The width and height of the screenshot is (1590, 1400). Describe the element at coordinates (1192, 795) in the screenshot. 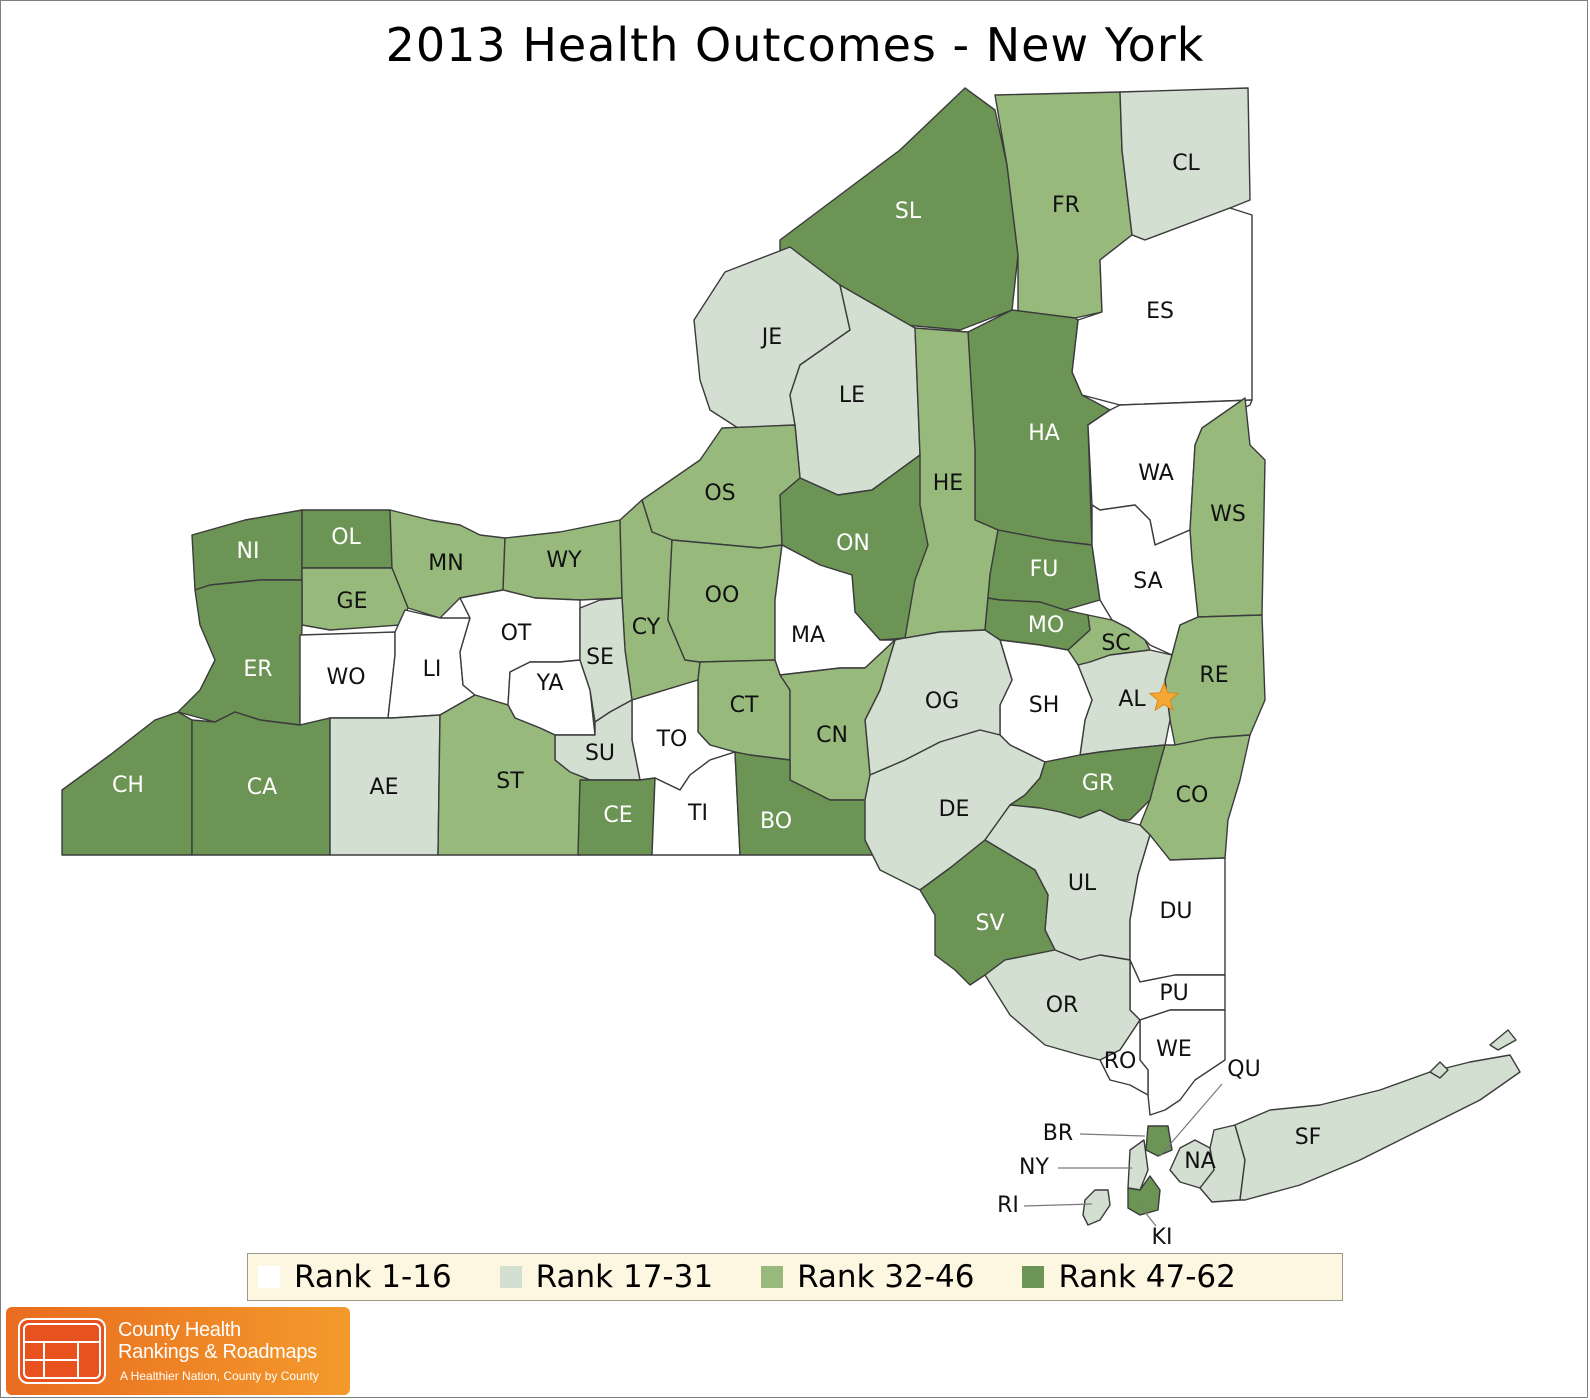

I see `county-label-co: CO` at that location.